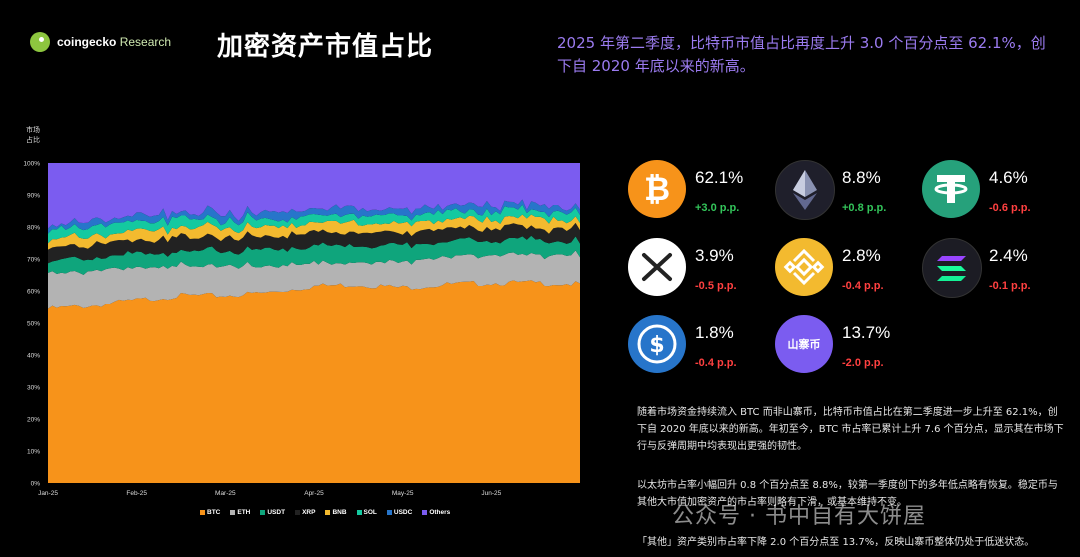 This screenshot has height=557, width=1080. I want to click on coin-tile-山寨币: 山寨币 13.7% -2.0 p.p., so click(845, 345).